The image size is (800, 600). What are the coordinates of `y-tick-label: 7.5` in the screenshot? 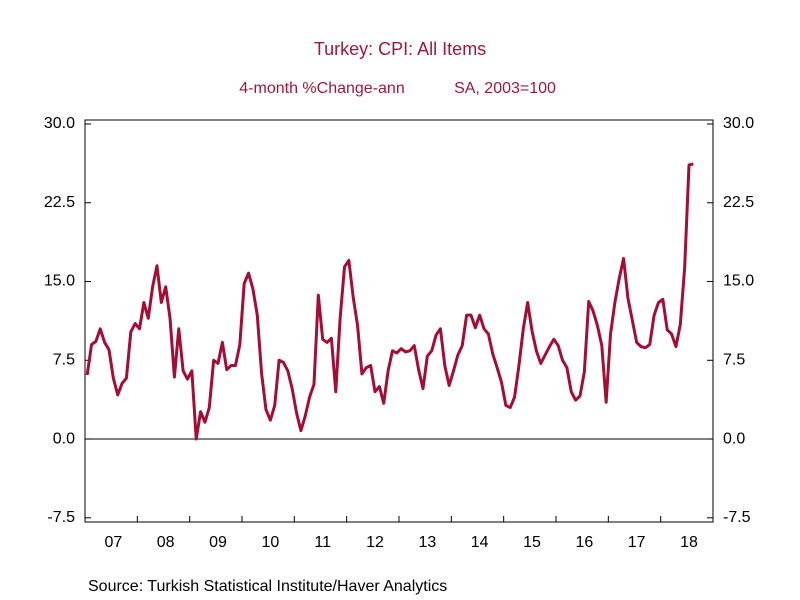 It's located at (64, 359).